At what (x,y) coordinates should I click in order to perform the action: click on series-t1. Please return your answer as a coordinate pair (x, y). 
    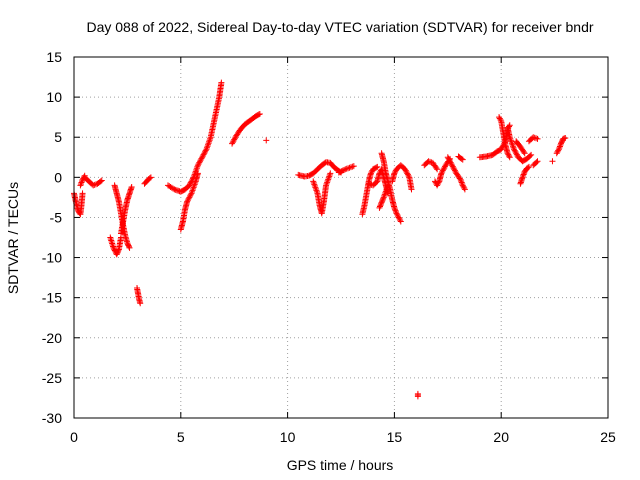
    Looking at the image, I should click on (78, 204).